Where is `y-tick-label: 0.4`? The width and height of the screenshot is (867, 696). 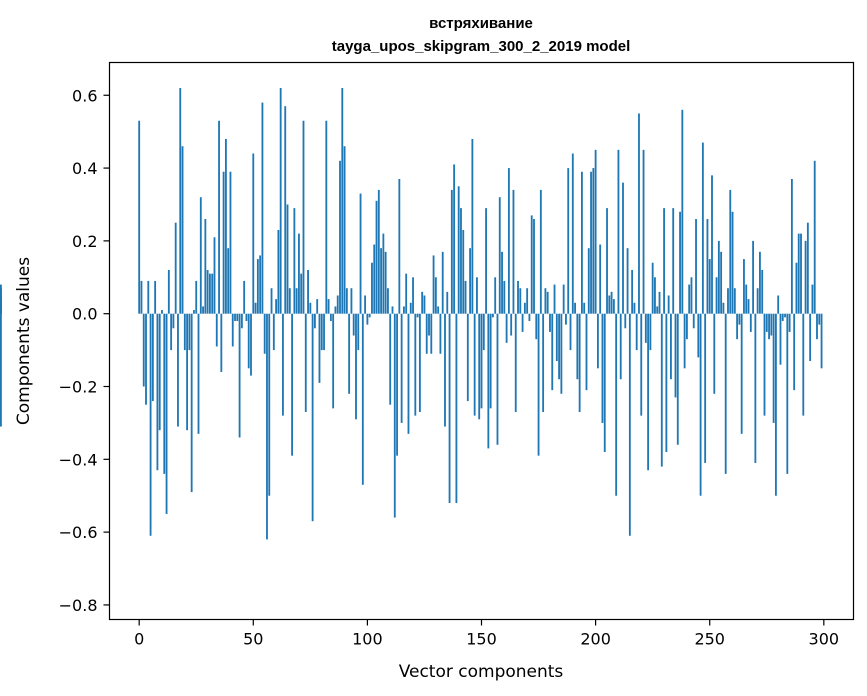
y-tick-label: 0.4 is located at coordinates (84, 168).